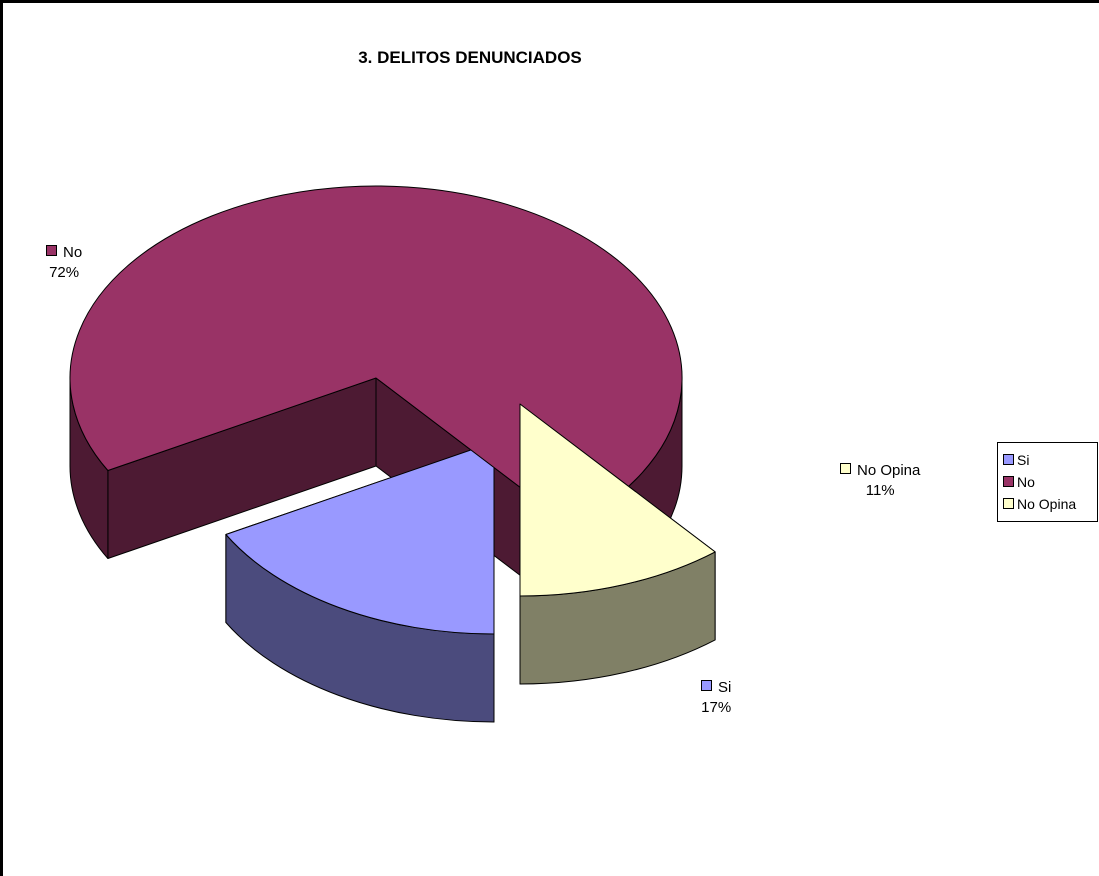  What do you see at coordinates (880, 481) in the screenshot?
I see `data-label-no-opina: No Opina 11%` at bounding box center [880, 481].